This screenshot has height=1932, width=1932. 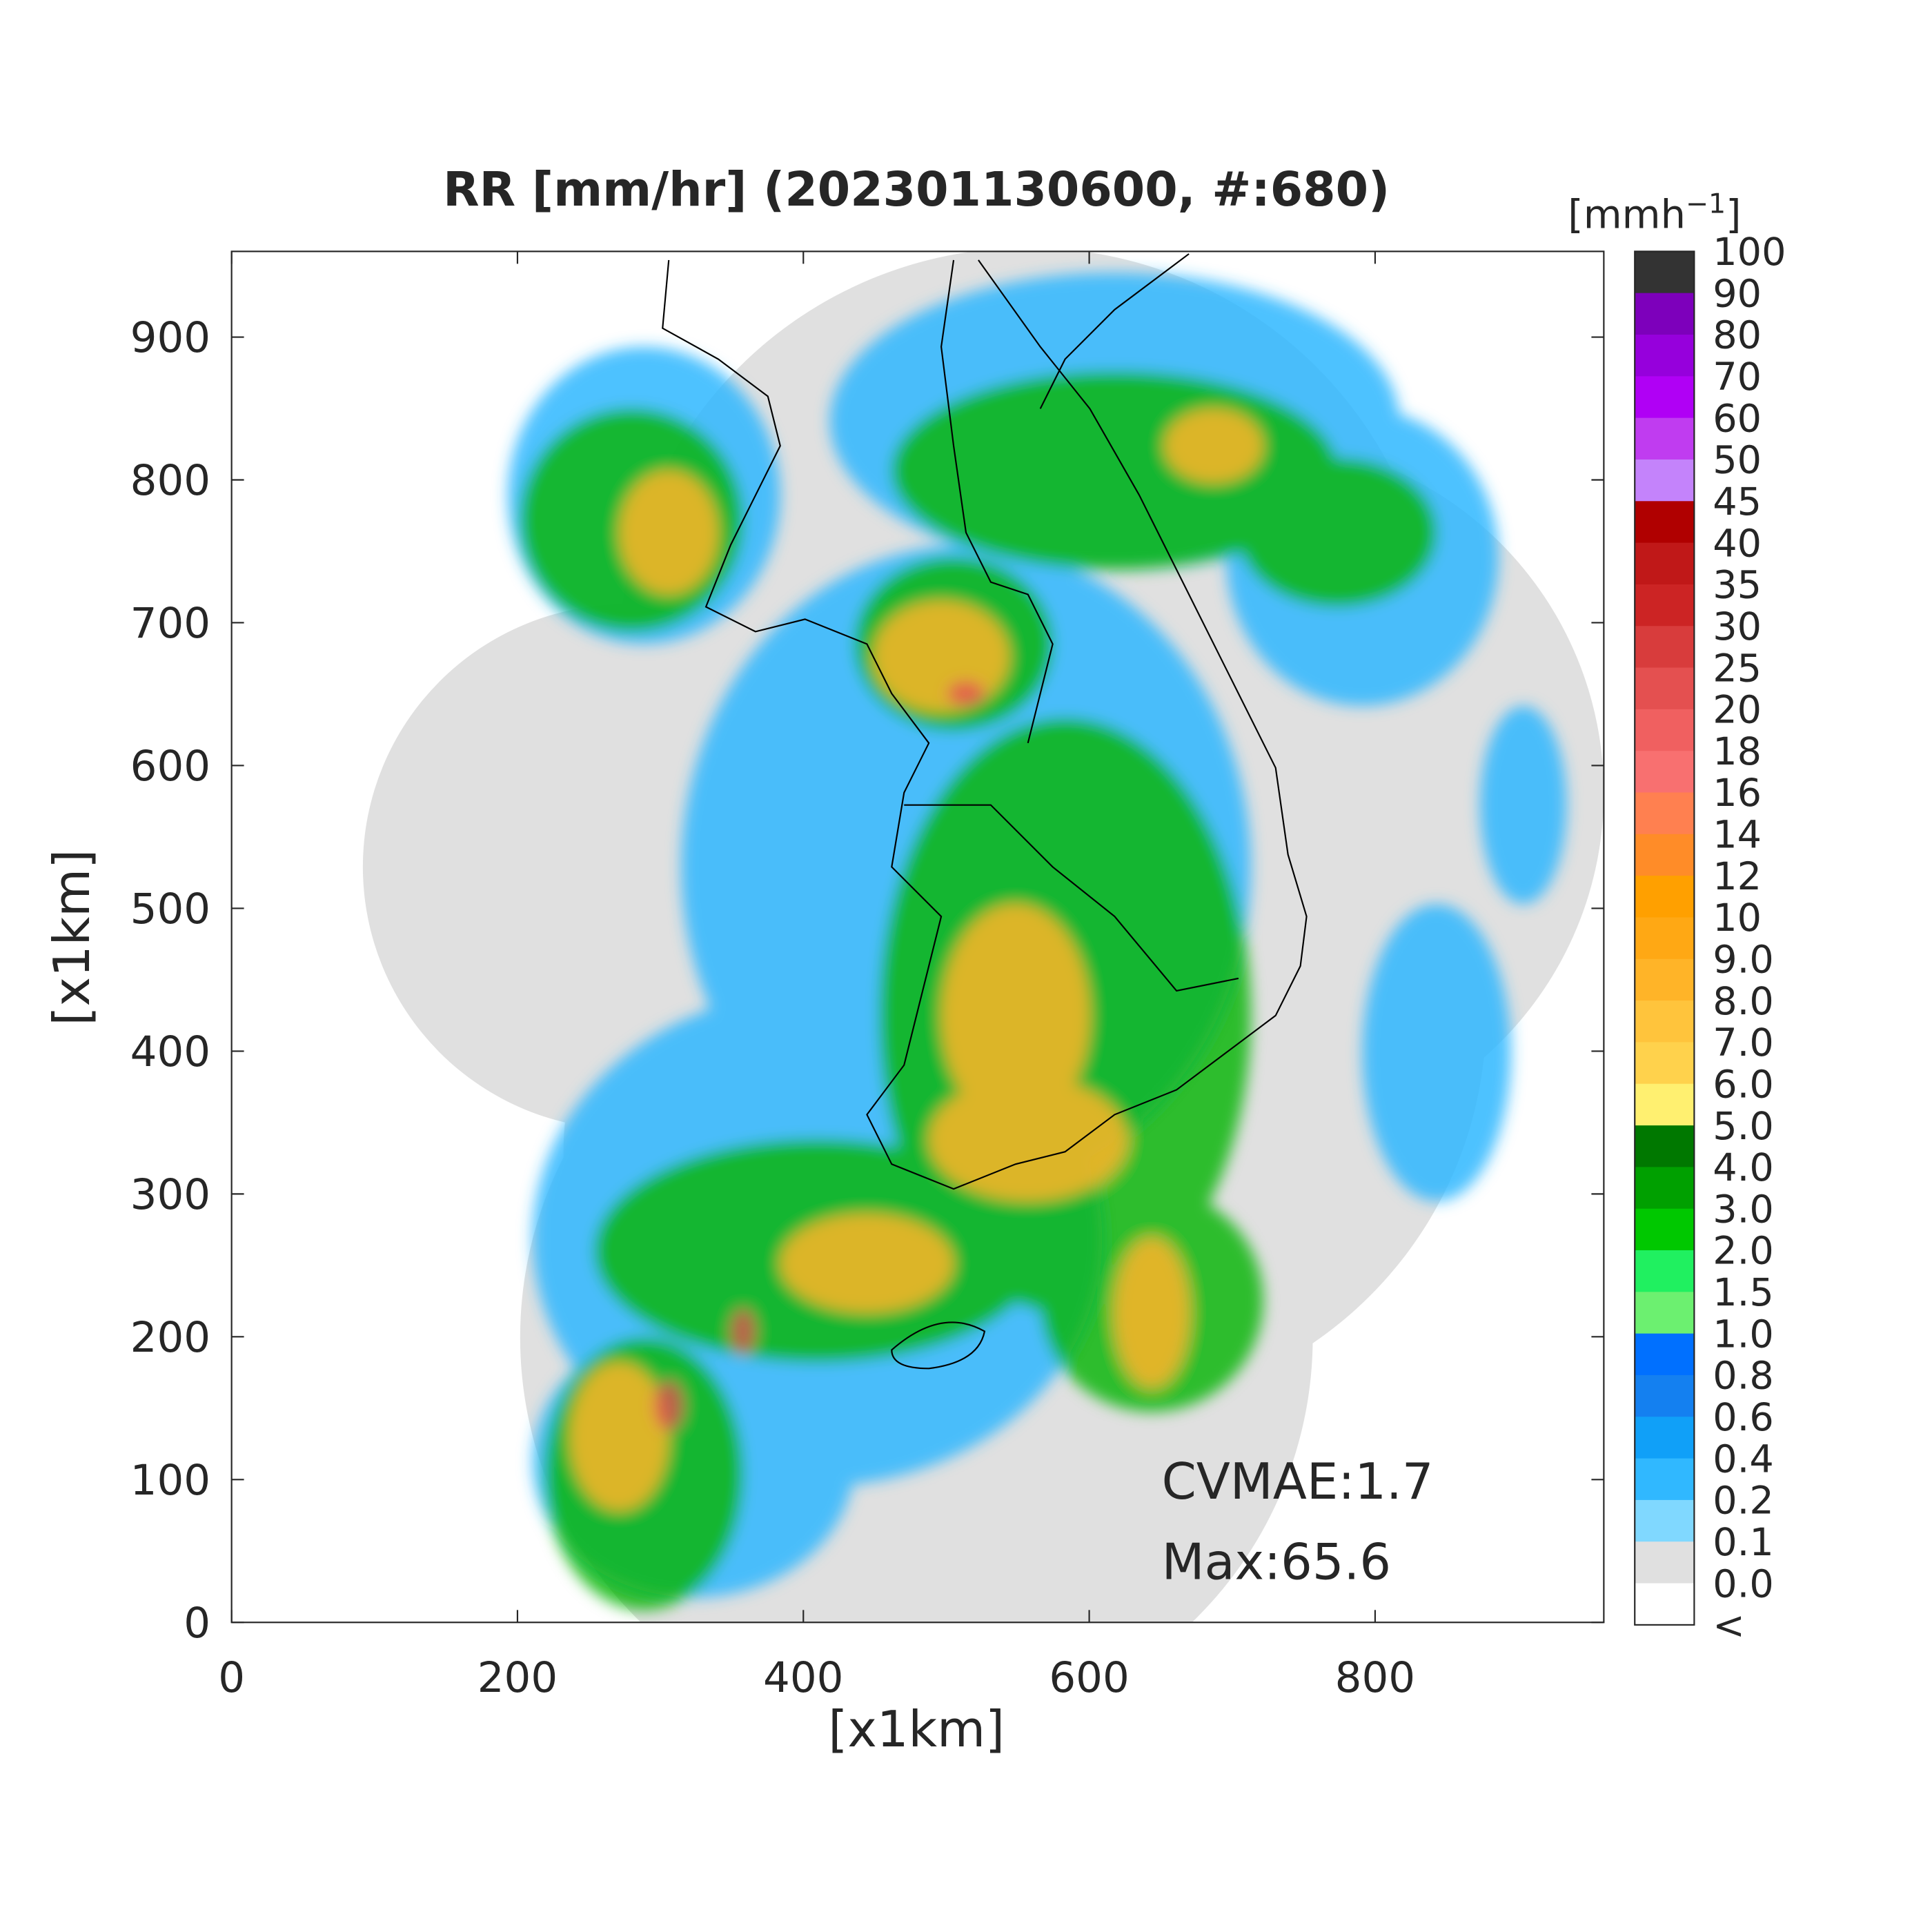 What do you see at coordinates (1743, 1251) in the screenshot?
I see `colorbar-label: 2.0` at bounding box center [1743, 1251].